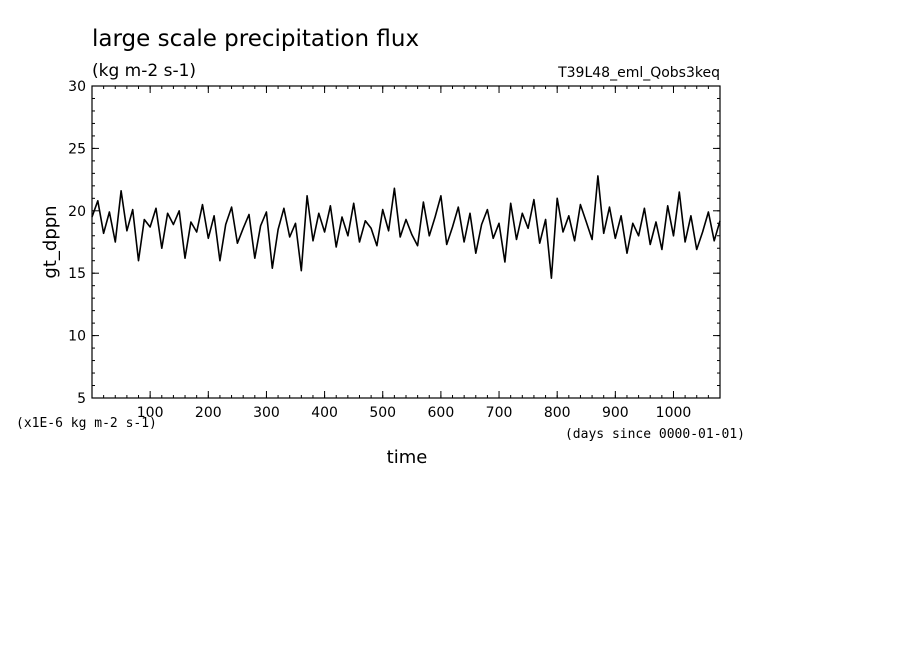  I want to click on x-tick-label: 200, so click(208, 413).